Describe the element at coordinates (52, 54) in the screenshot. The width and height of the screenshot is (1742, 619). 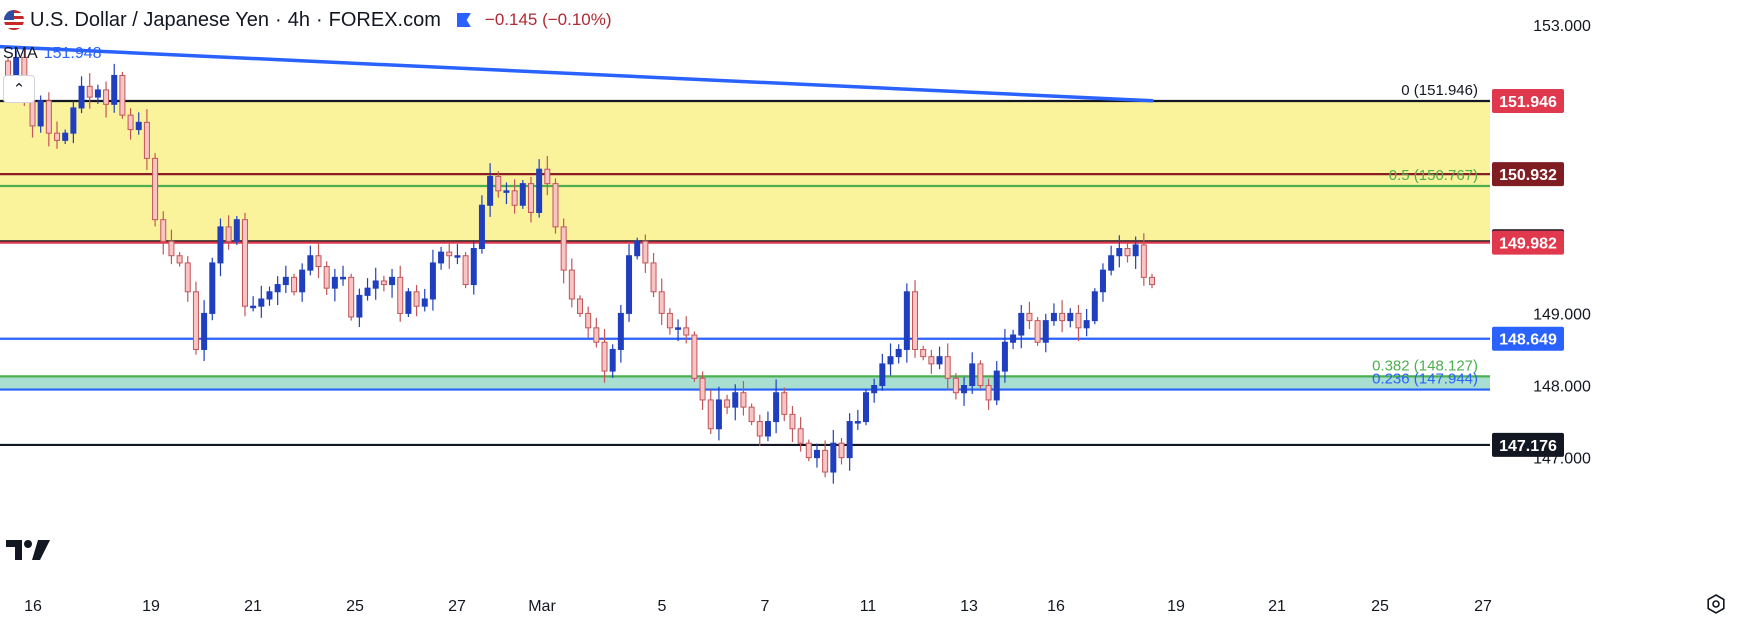
I see `sma-legend: SMA 151.948` at that location.